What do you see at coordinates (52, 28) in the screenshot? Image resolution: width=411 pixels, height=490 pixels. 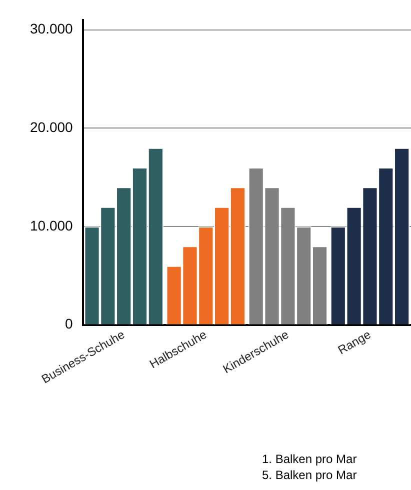 I see `y-tick-label: 30.000` at bounding box center [52, 28].